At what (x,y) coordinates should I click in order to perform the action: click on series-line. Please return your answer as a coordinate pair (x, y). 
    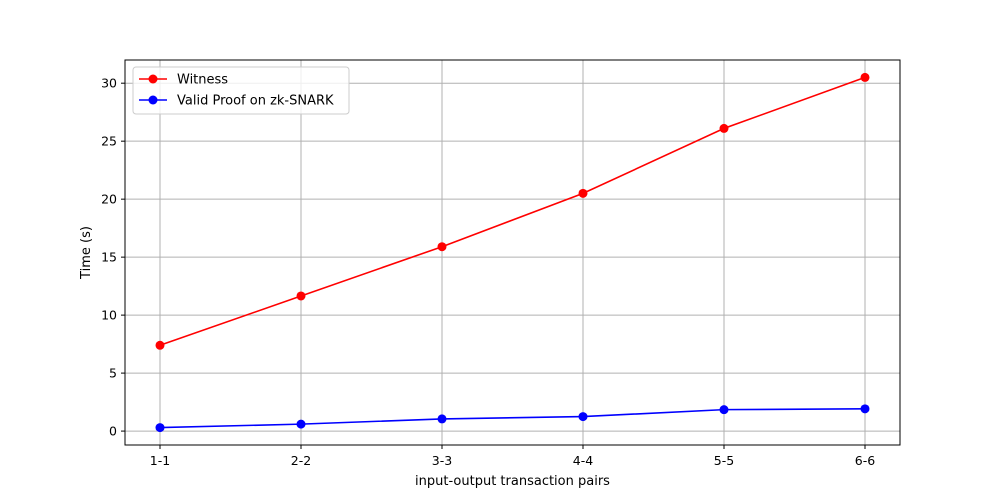
    Looking at the image, I should click on (512, 418).